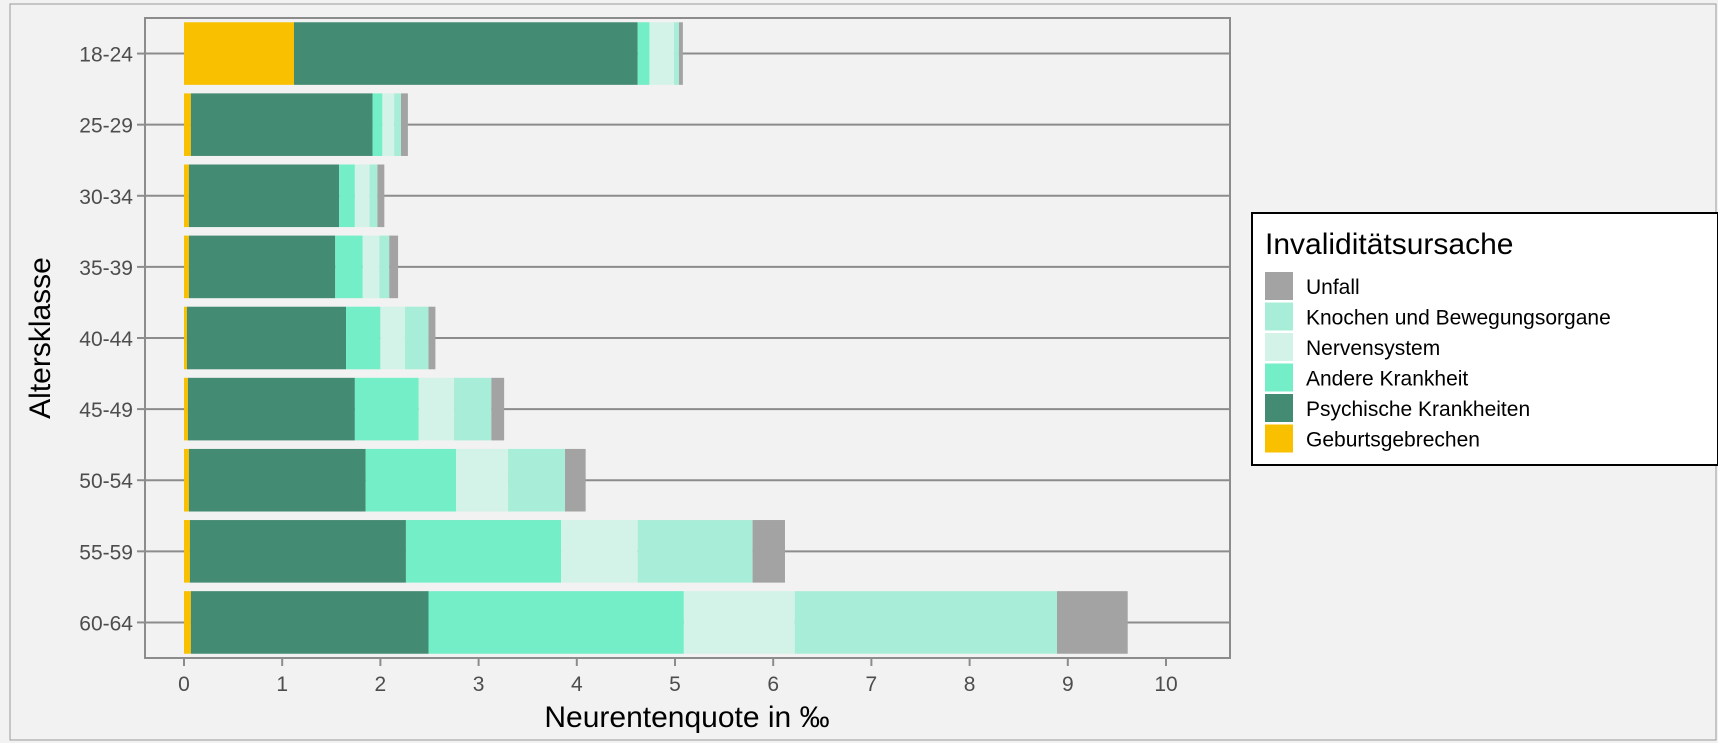 This screenshot has height=743, width=1718. Describe the element at coordinates (386, 409) in the screenshot. I see `bar-45-49-andere-krankheit` at that location.